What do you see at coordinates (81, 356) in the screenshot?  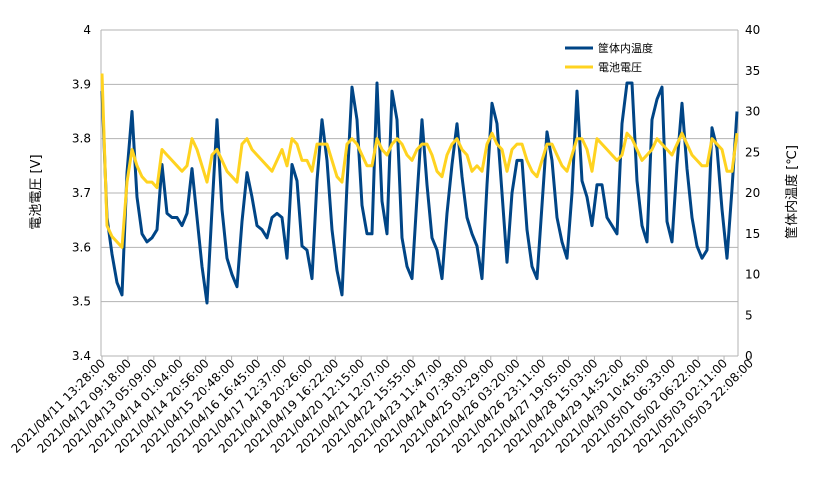 I see `y-tick-left: 3.4` at bounding box center [81, 356].